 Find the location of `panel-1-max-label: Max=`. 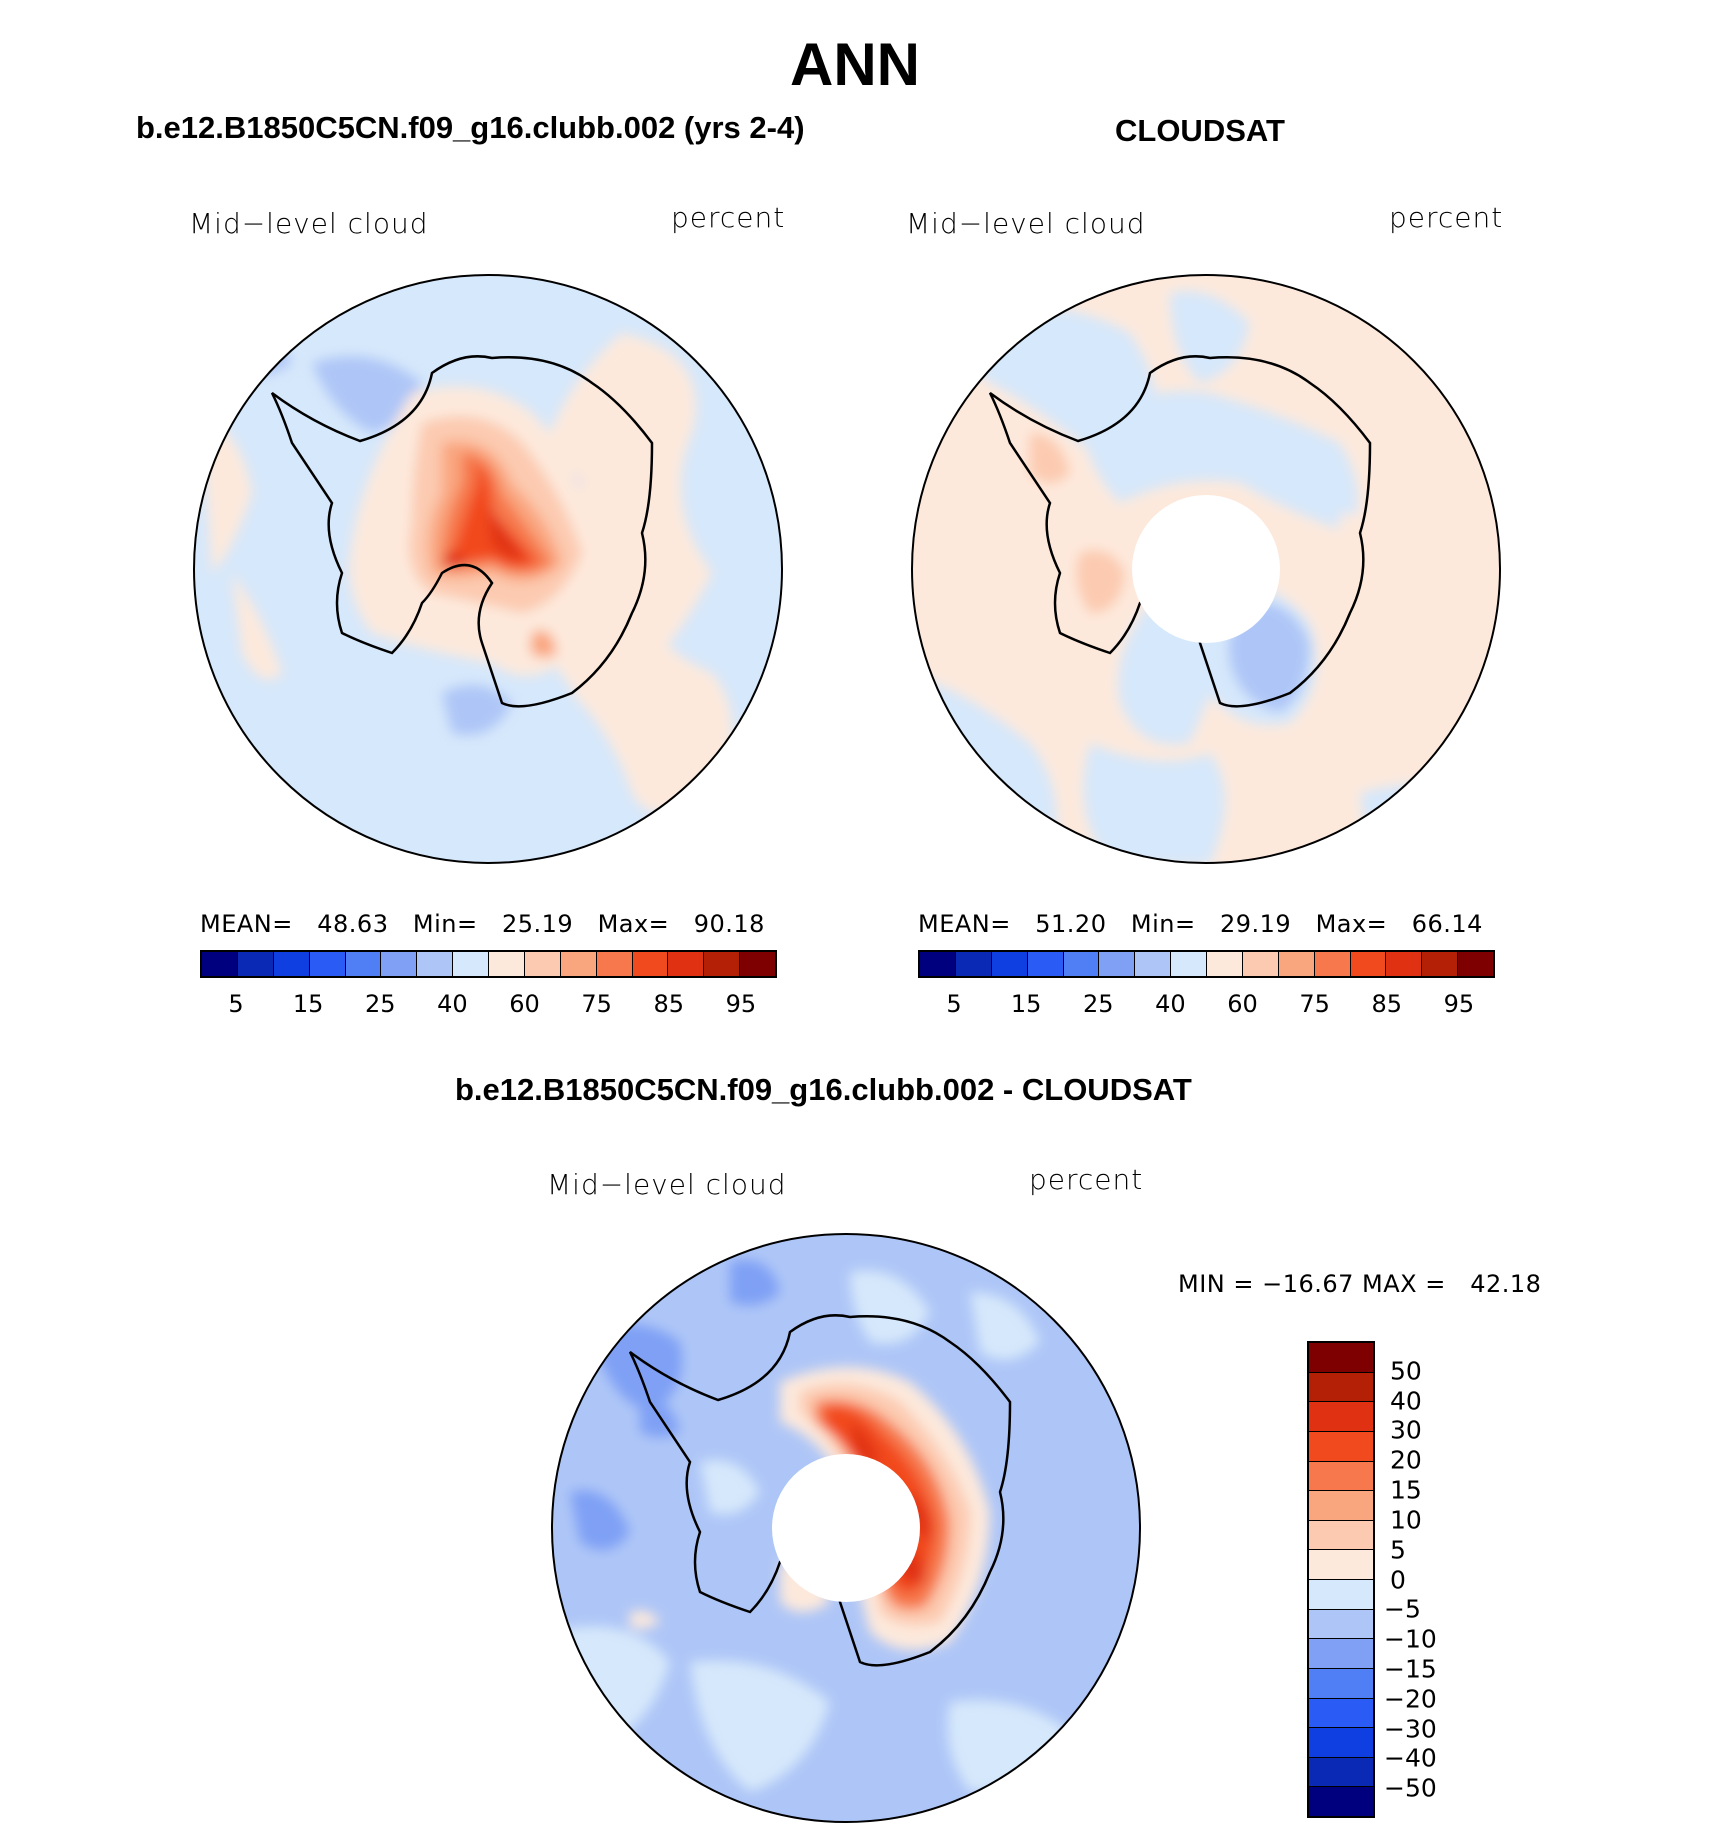

panel-1-max-label: Max= is located at coordinates (633, 924).